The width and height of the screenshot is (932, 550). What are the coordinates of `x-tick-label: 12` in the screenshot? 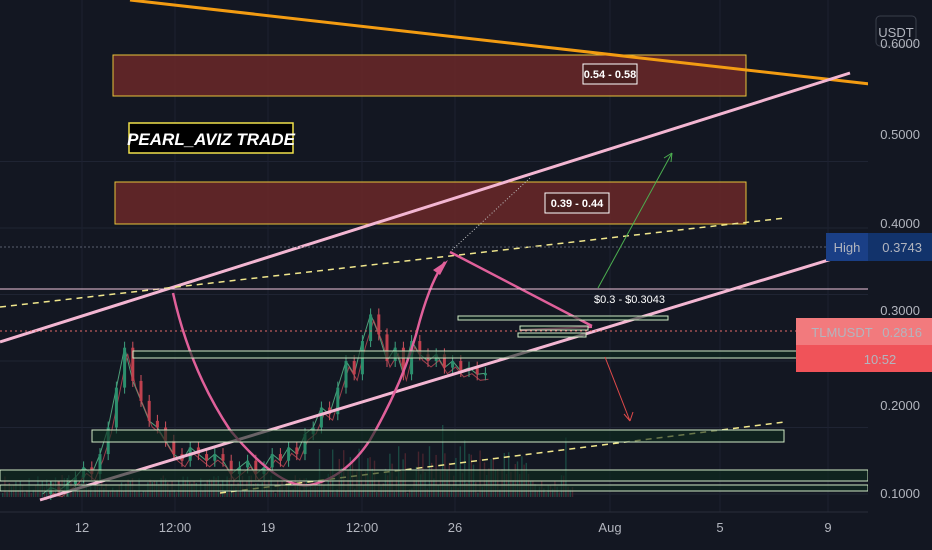 It's located at (82, 527).